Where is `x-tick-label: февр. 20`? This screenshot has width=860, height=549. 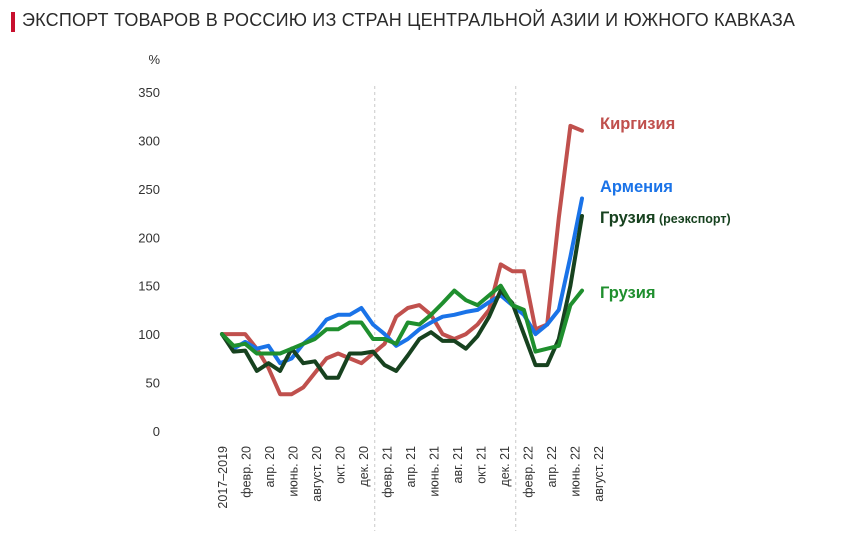
x-tick-label: февр. 20 is located at coordinates (247, 472).